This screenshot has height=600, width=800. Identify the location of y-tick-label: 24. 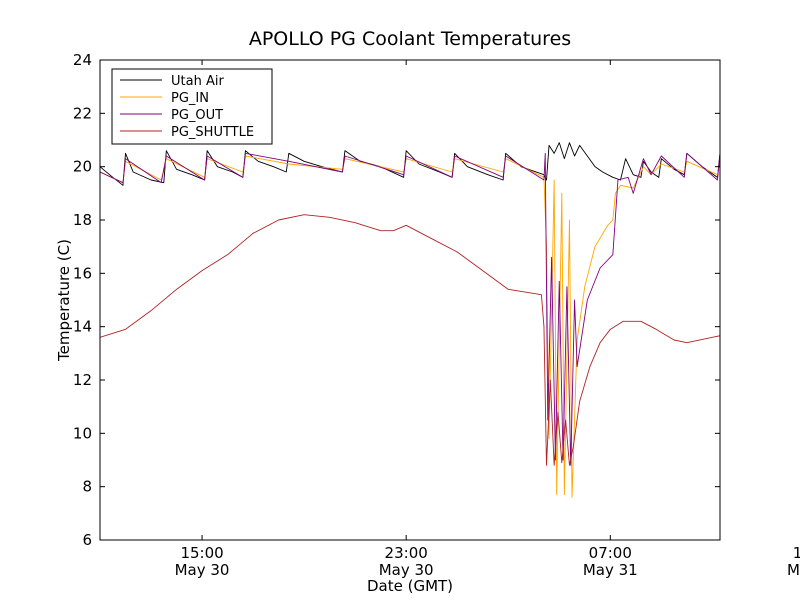
(82, 60).